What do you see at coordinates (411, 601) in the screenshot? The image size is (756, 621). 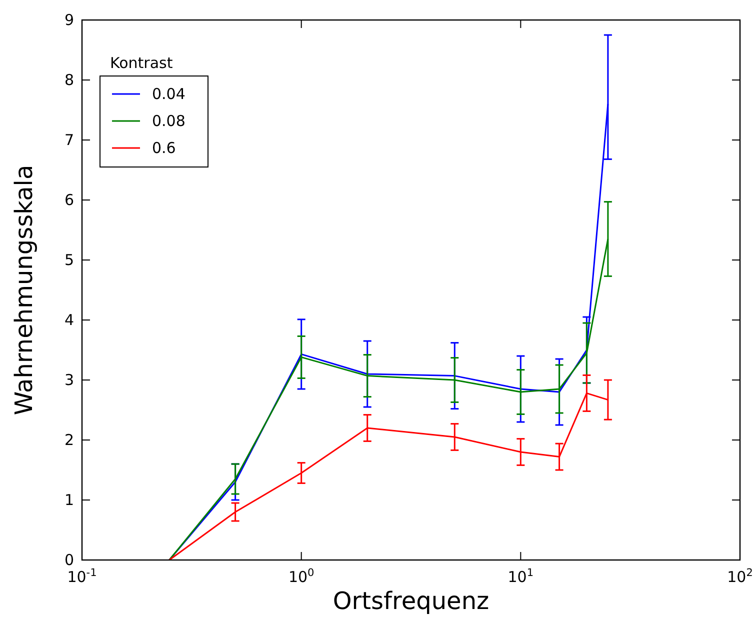 I see `x-axis-title: Ortsfrequenz` at bounding box center [411, 601].